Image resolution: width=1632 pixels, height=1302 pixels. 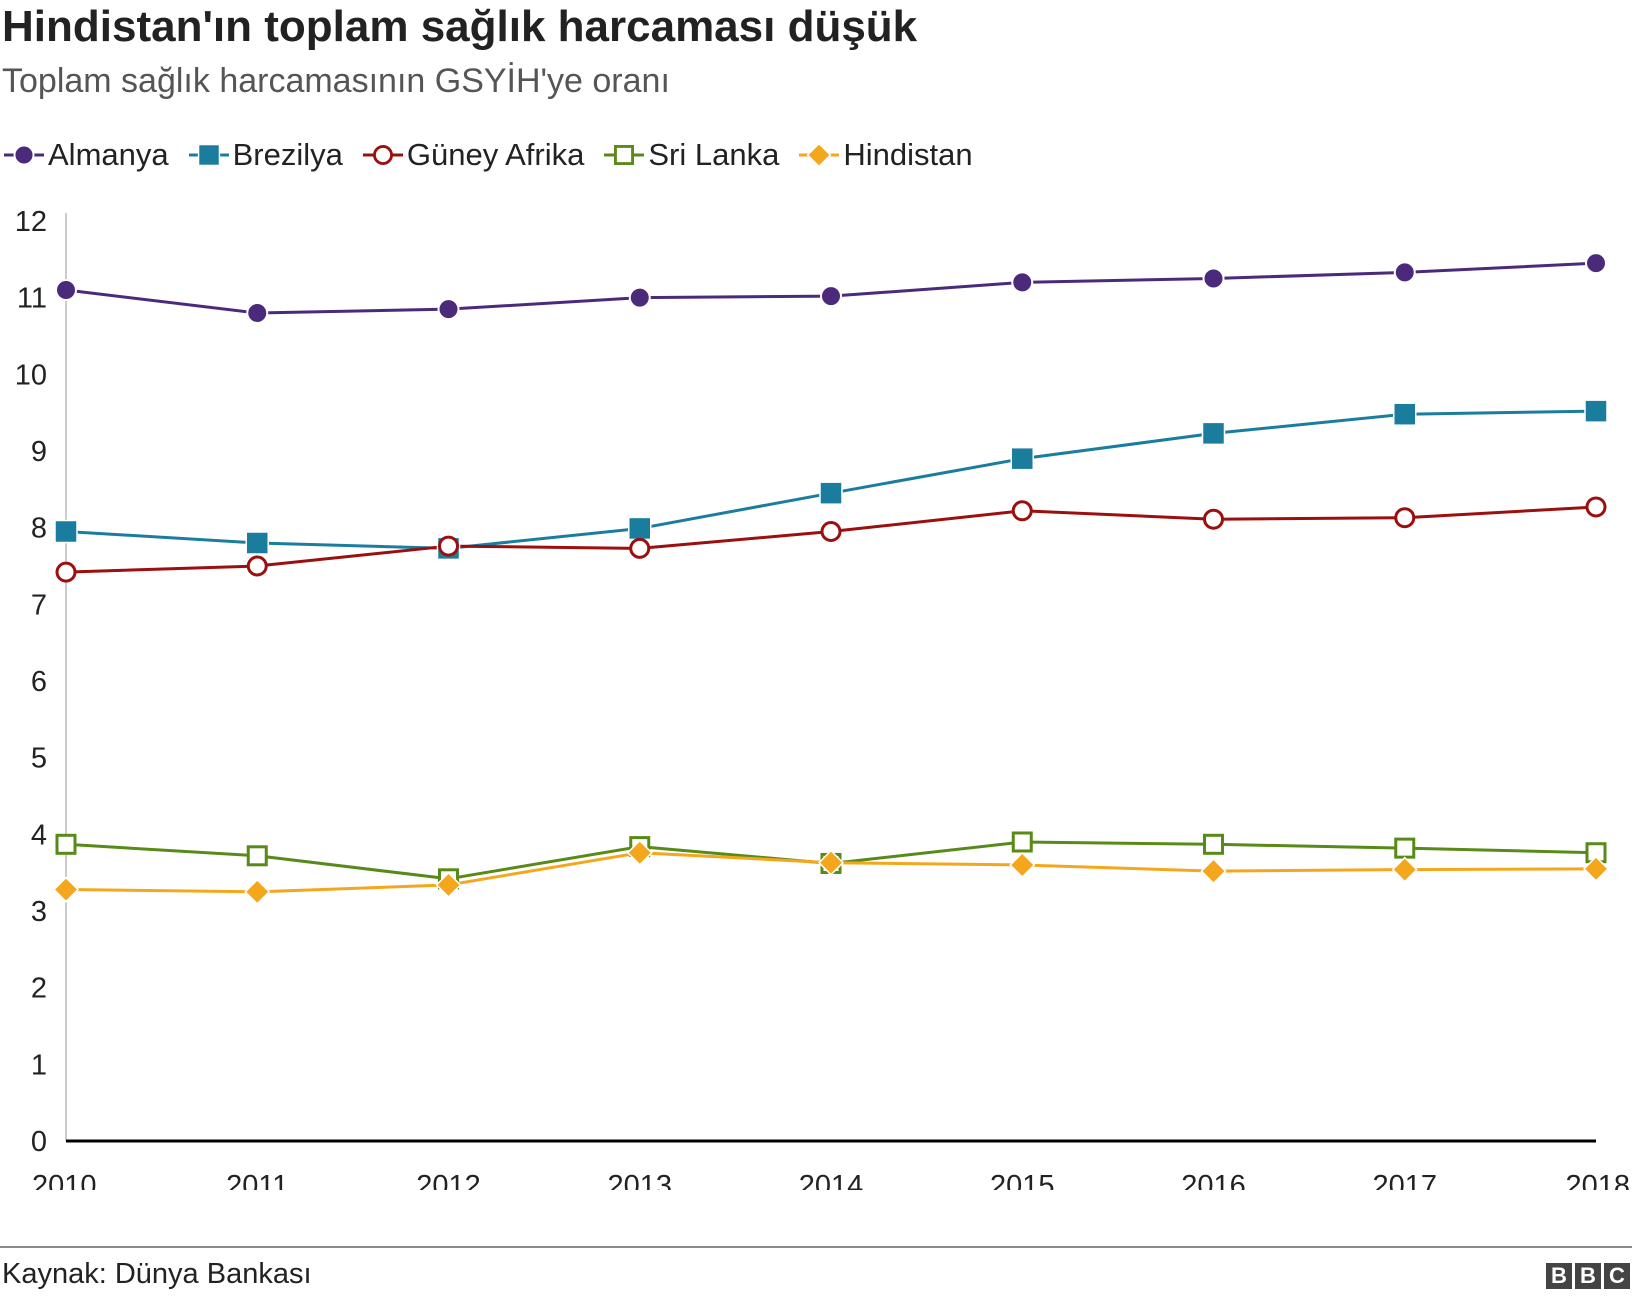 What do you see at coordinates (157, 1274) in the screenshot?
I see `source-note: Kaynak: Dünya Bankası` at bounding box center [157, 1274].